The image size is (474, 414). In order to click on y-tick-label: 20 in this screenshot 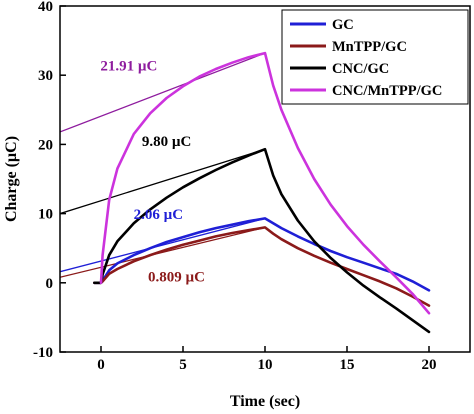, I will do `click(45, 145)`.